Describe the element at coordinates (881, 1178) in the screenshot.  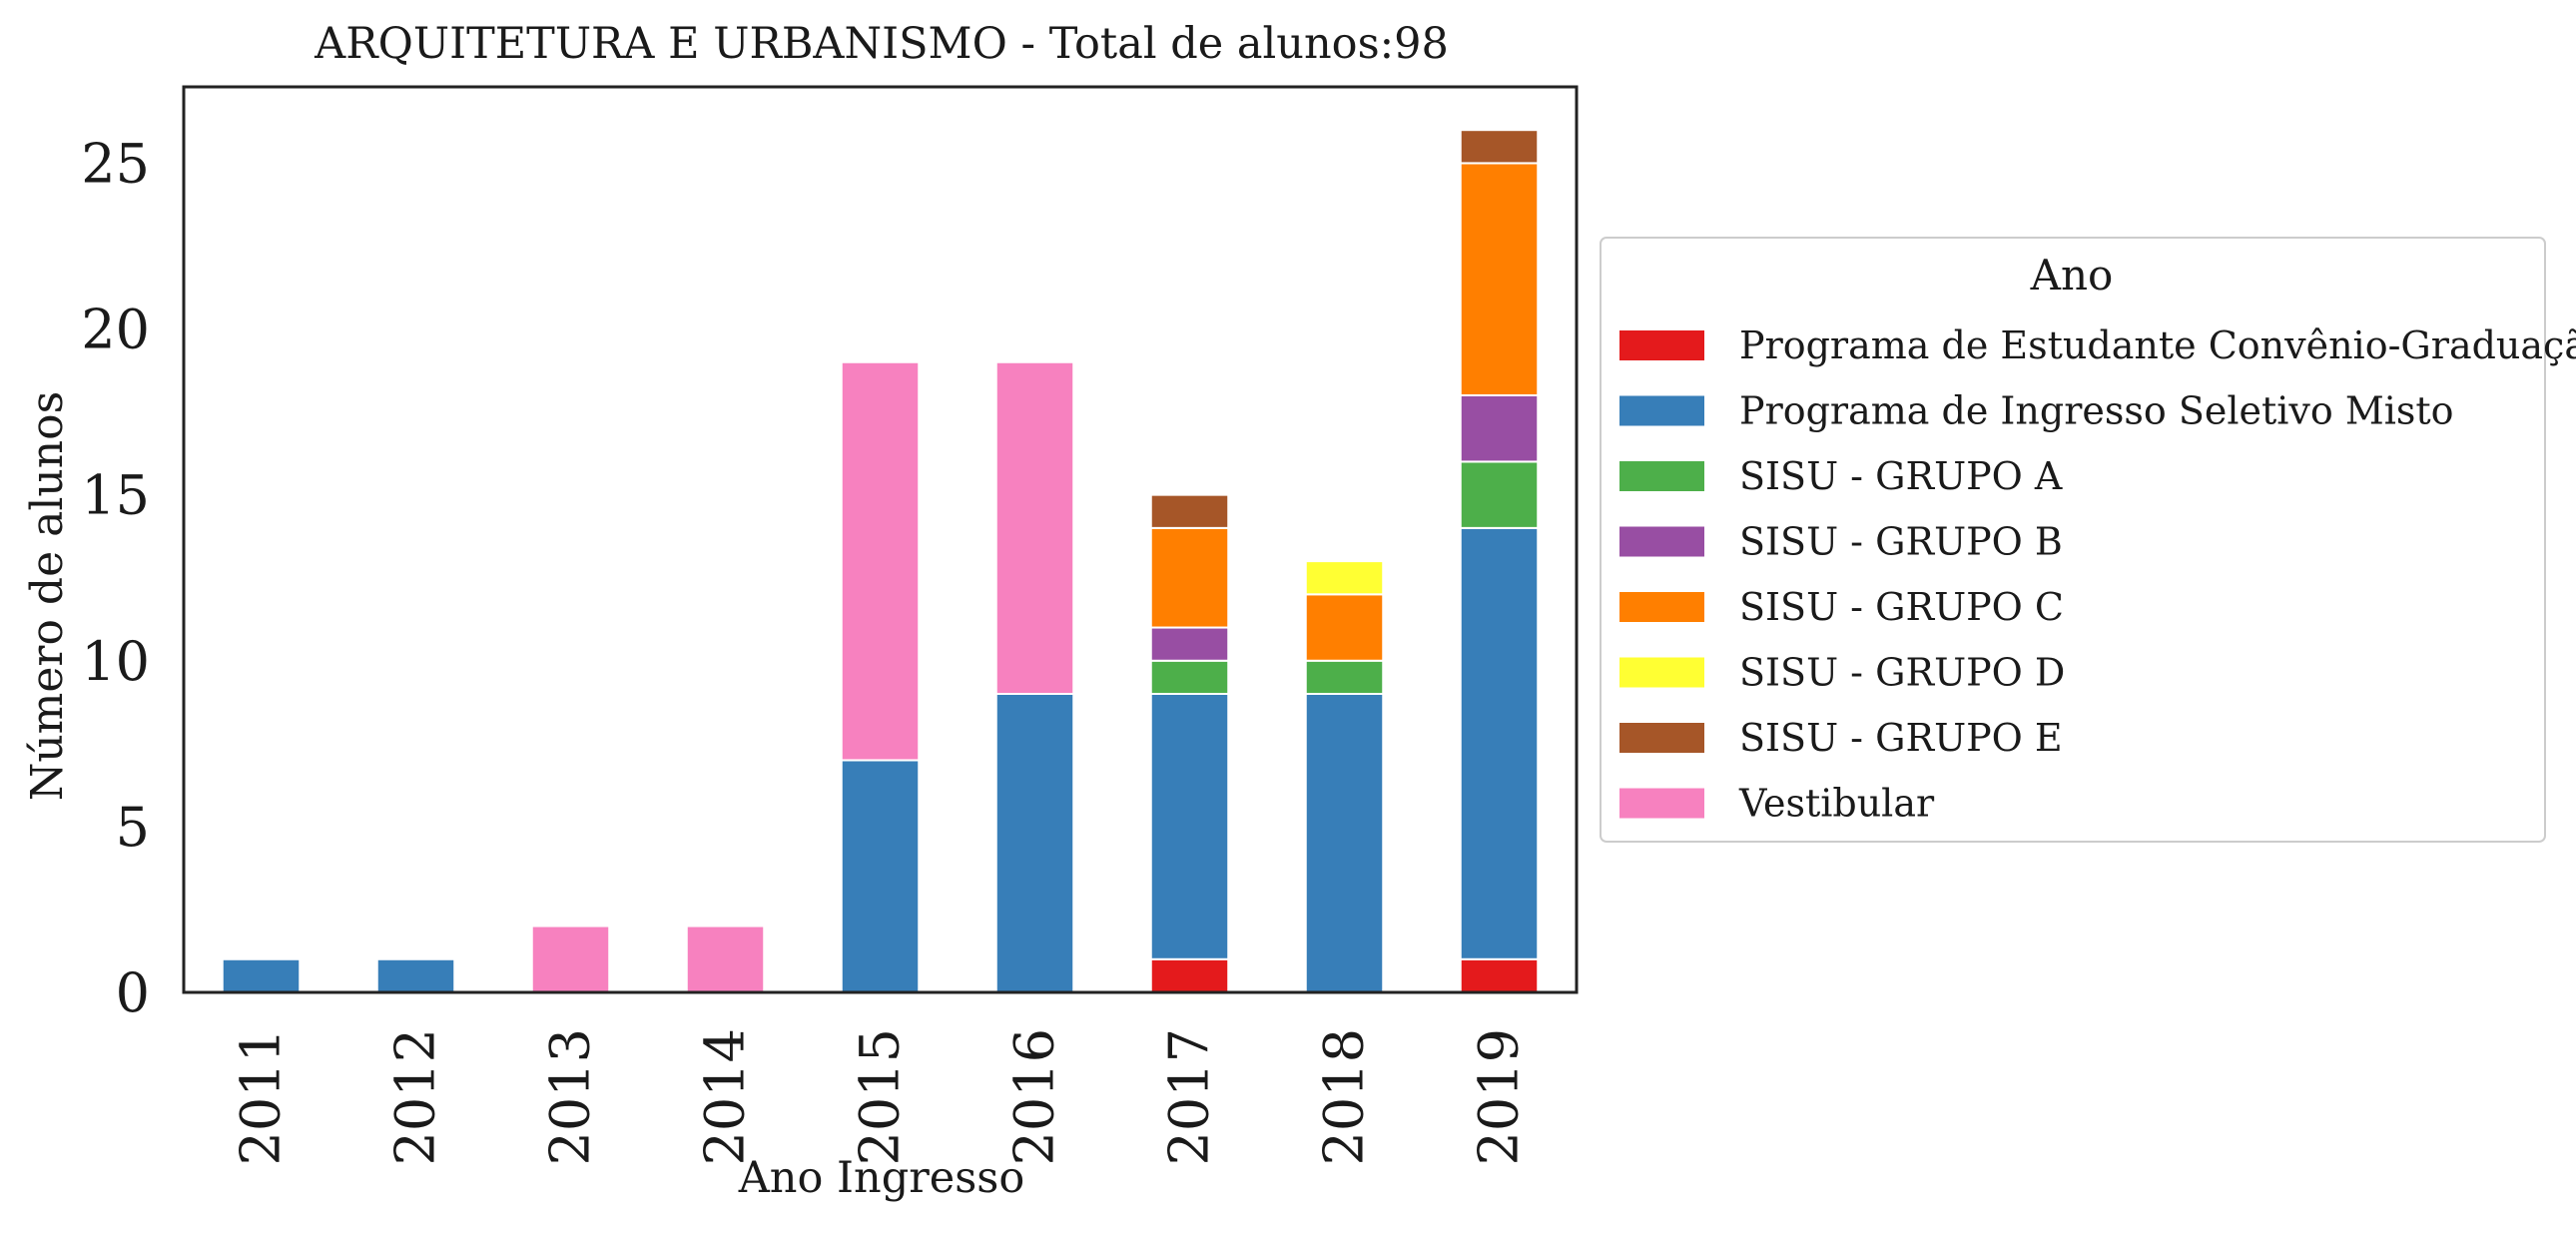
I see `x-axis-label: Ano Ingresso` at that location.